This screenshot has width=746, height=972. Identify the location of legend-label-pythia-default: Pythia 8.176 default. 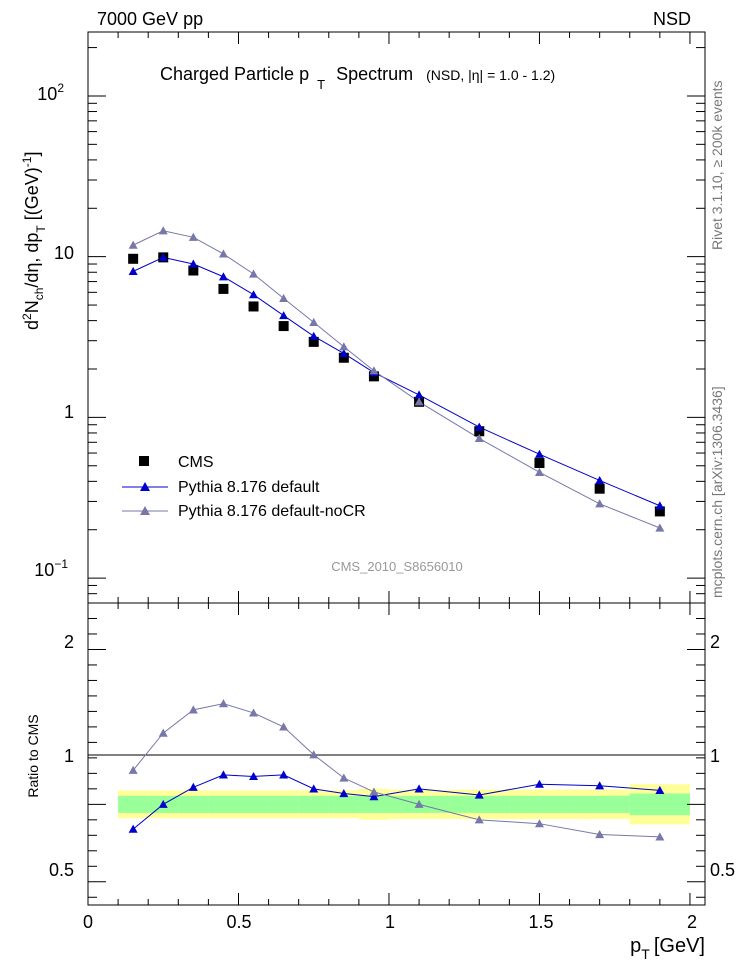
(249, 487).